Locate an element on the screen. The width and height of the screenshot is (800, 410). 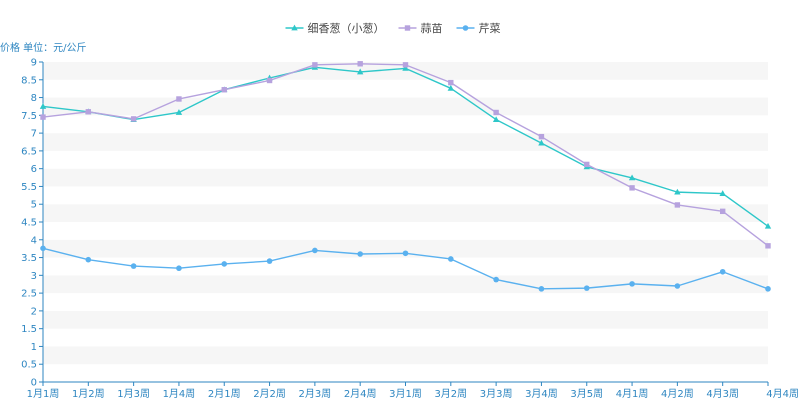
legend-item: 蒜苗 is located at coordinates (420, 28).